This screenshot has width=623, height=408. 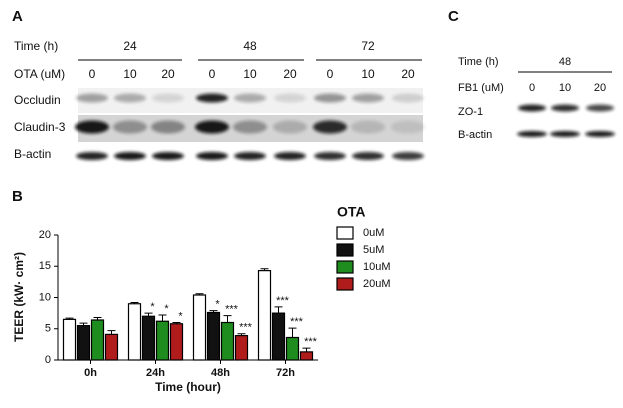 I want to click on row-label: Claudin-3, so click(x=40, y=127).